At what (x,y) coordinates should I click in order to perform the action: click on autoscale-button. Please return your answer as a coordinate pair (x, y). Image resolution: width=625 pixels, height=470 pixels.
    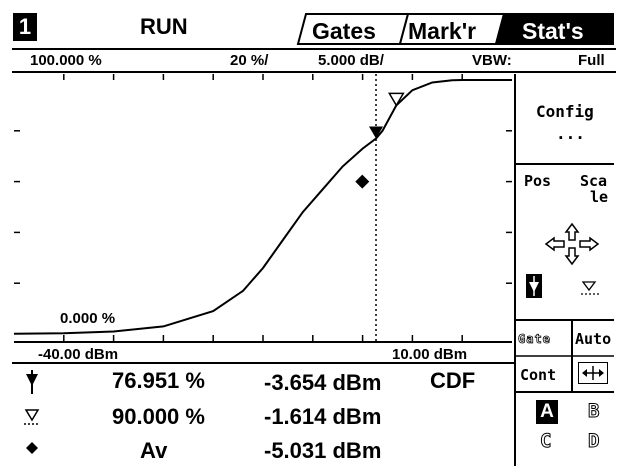
    Looking at the image, I should click on (593, 373).